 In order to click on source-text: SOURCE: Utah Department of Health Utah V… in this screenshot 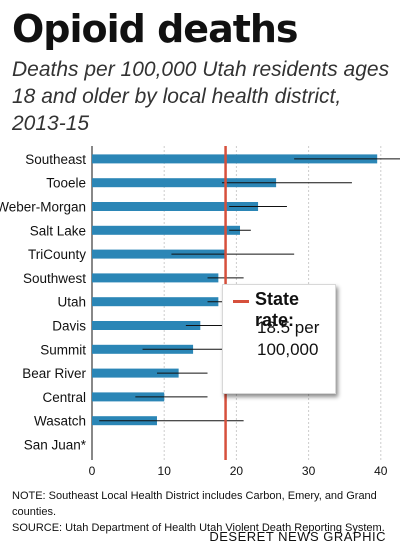, I will do `click(198, 528)`.